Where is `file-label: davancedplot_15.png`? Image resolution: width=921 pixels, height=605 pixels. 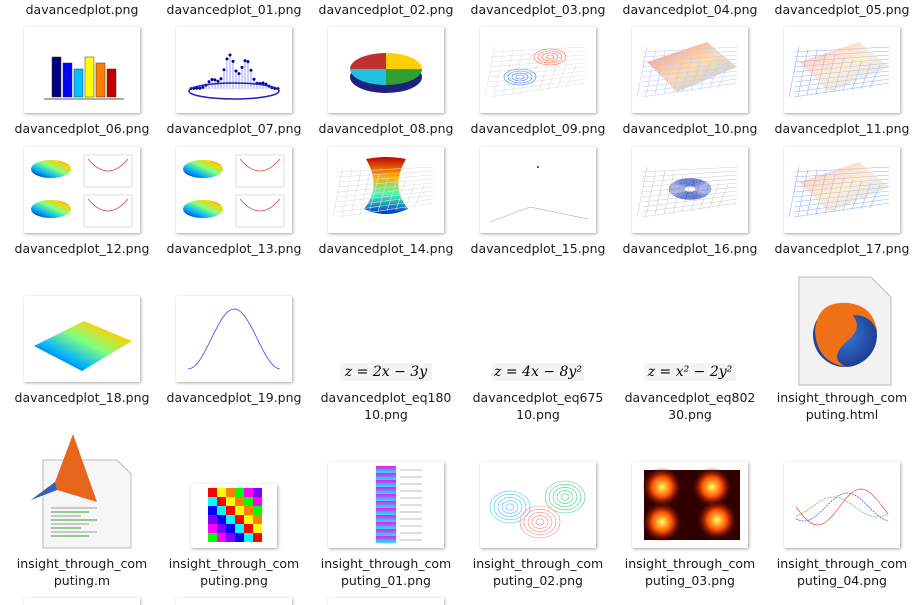
file-label: davancedplot_15.png is located at coordinates (538, 248).